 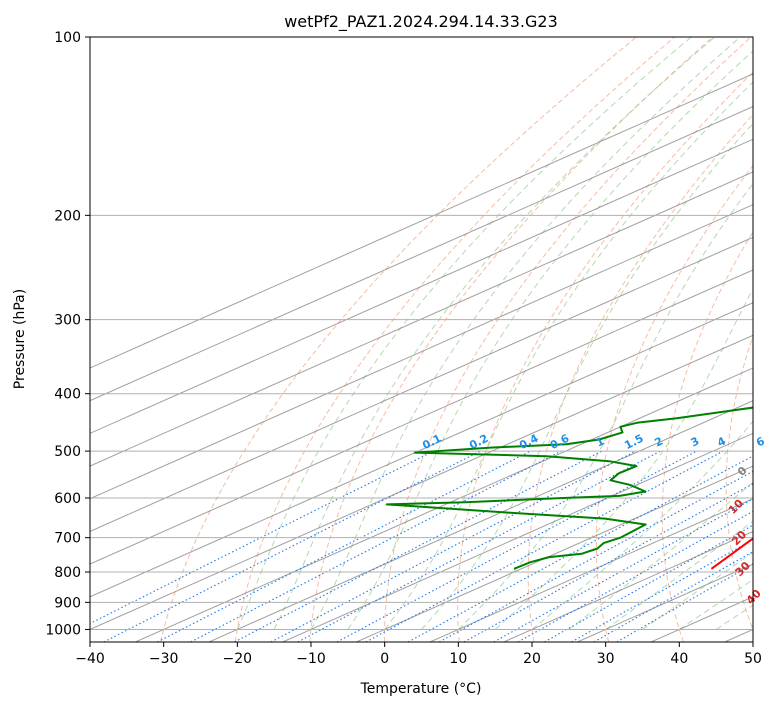 What do you see at coordinates (90, 659) in the screenshot?
I see `x-tick-label: −40` at bounding box center [90, 659].